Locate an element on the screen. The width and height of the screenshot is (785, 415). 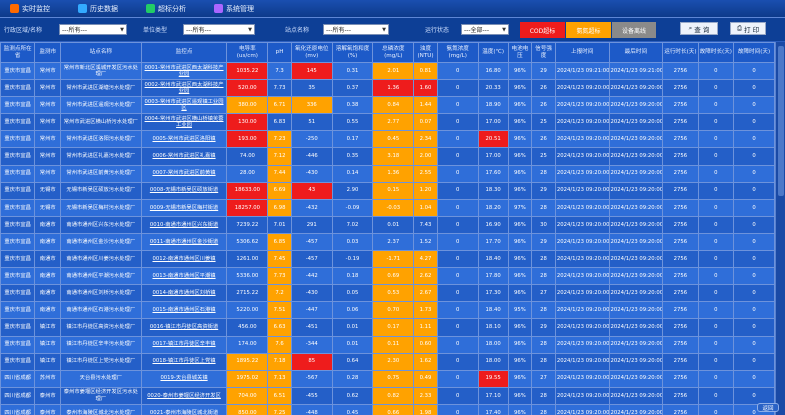
table-cell: 0010-南通市通州区兴东街道 is located at coordinates (184, 224).